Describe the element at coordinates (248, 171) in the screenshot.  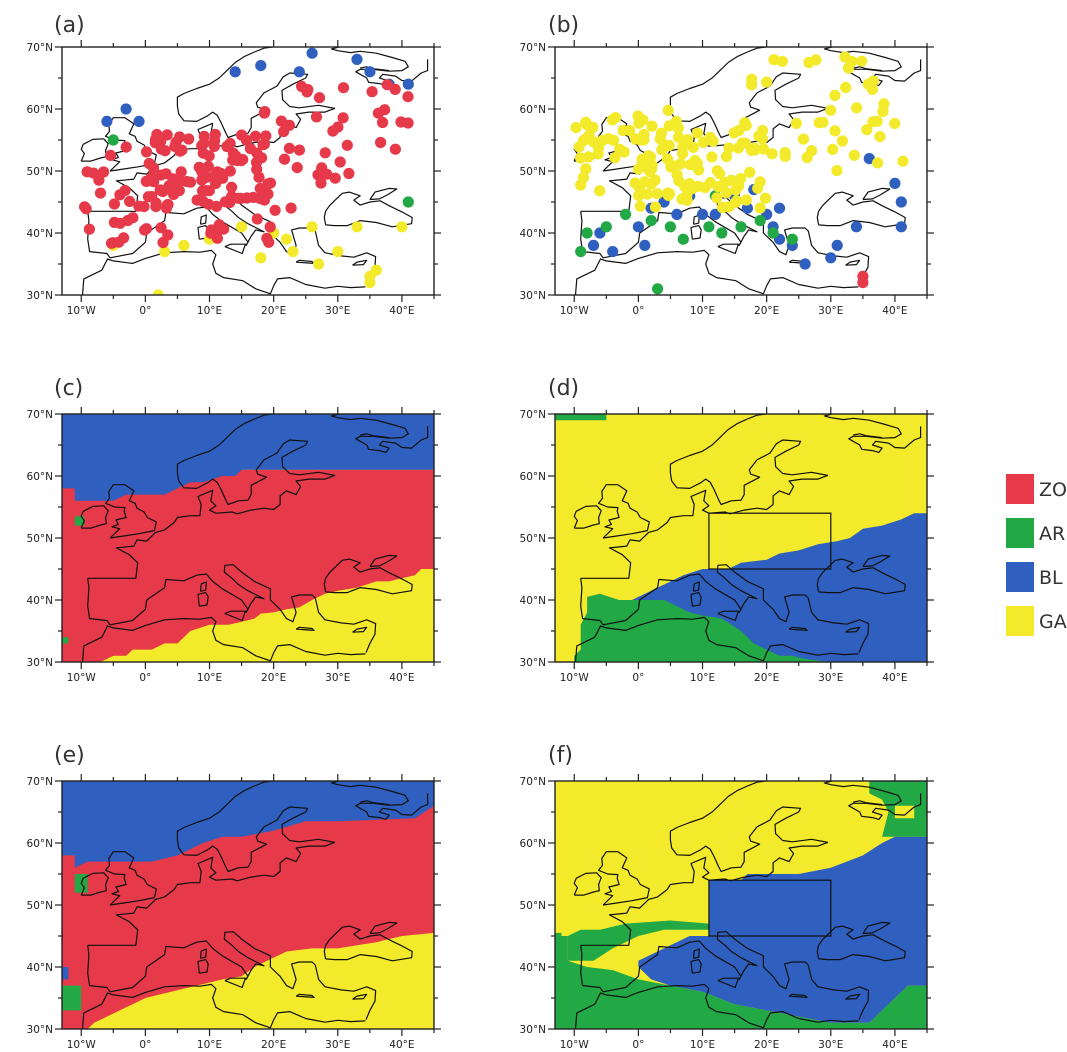
I see `map-background` at that location.